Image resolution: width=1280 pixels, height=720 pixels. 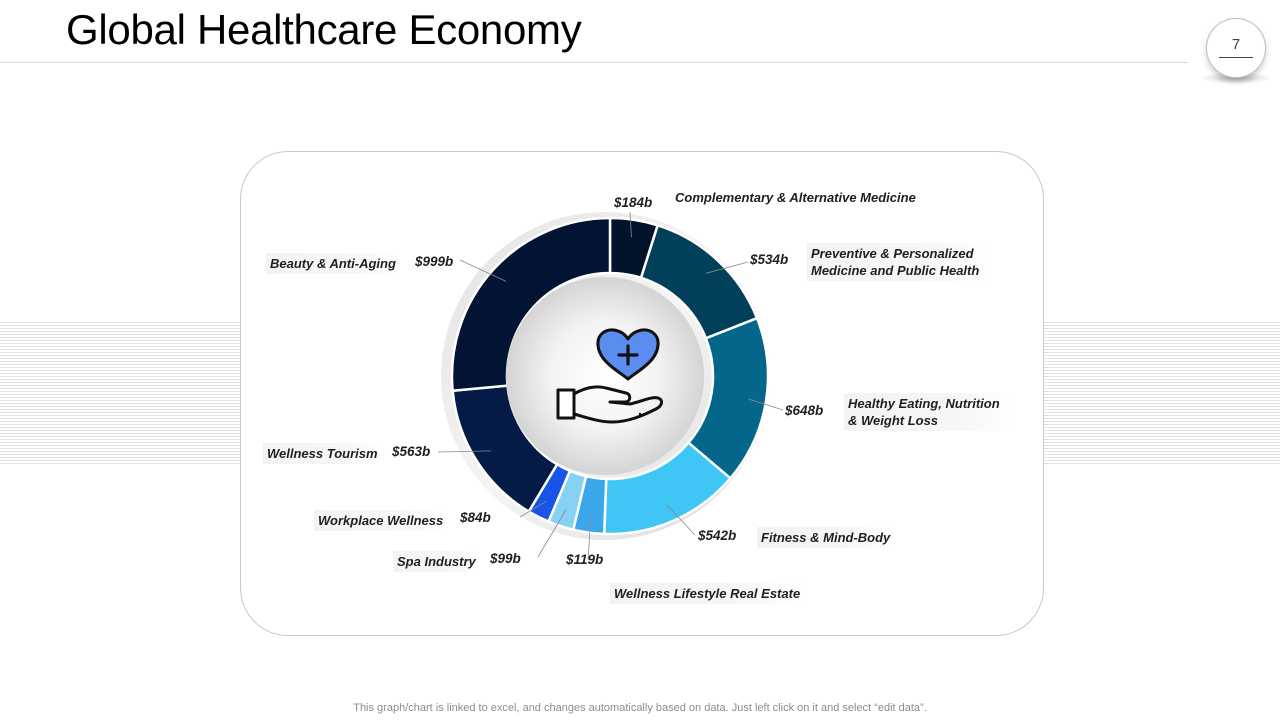 What do you see at coordinates (434, 261) in the screenshot?
I see `value-label-beauty: $999b` at bounding box center [434, 261].